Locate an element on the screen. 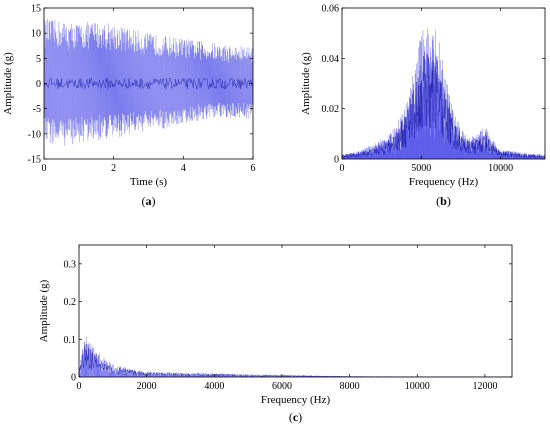  y-tick-label: 0.06 is located at coordinates (331, 9).